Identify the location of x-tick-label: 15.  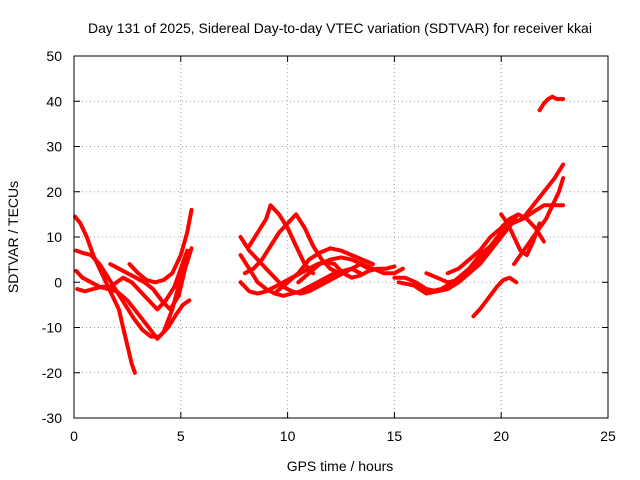
(395, 436).